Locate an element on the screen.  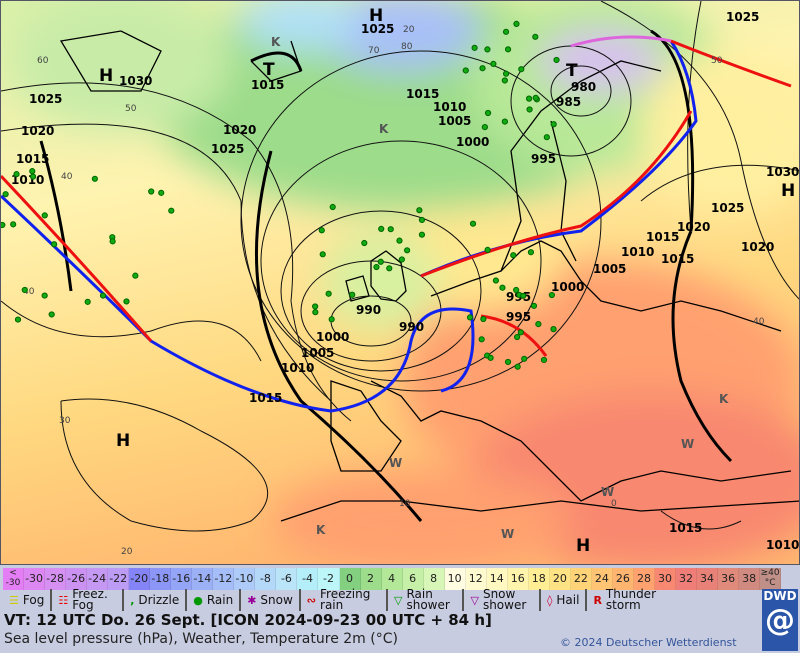
scale-swatch: < -30 is located at coordinates (14, 579).